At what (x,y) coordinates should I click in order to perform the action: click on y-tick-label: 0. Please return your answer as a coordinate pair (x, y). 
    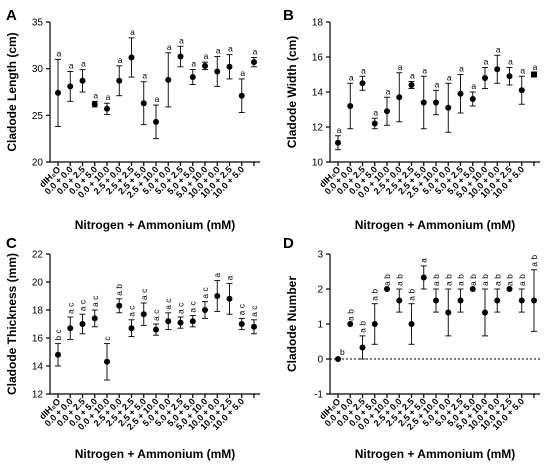
    Looking at the image, I should click on (320, 360).